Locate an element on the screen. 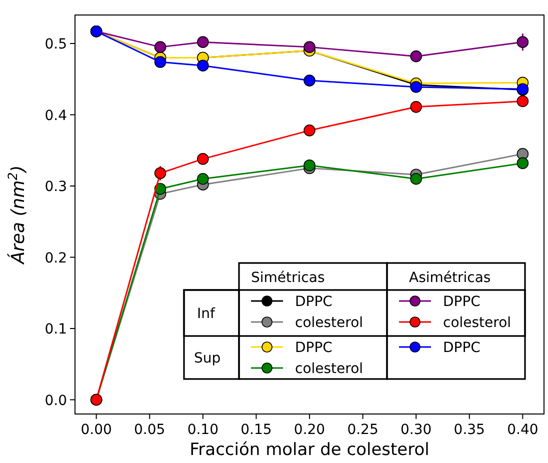 Image resolution: width=548 pixels, height=463 pixels. x-tick-label: 0.10 is located at coordinates (202, 430).